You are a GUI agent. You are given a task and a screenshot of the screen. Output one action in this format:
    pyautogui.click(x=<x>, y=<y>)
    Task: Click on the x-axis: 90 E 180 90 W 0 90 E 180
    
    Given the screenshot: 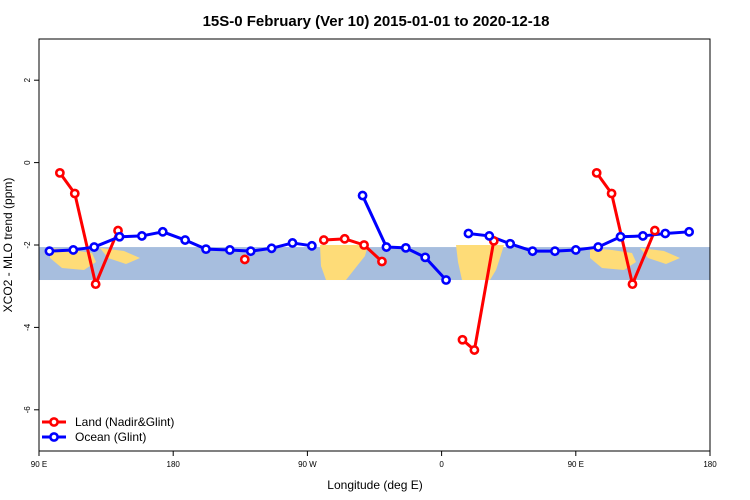 What is the action you would take?
    pyautogui.click(x=374, y=460)
    